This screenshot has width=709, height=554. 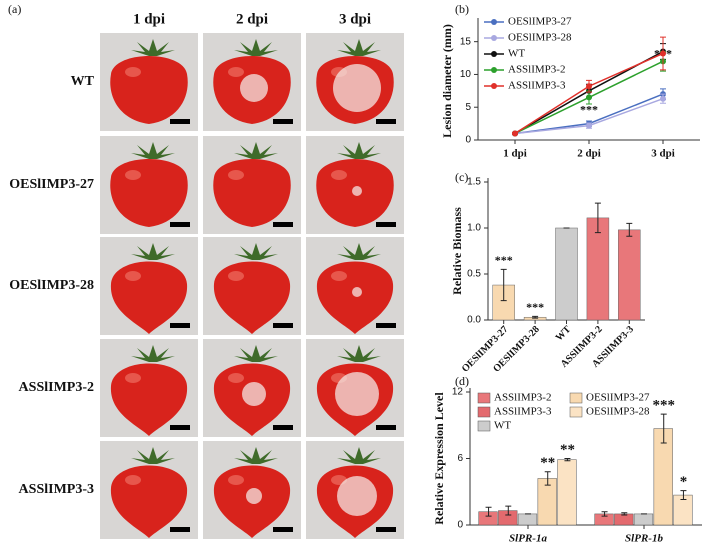 What do you see at coordinates (540, 22) in the screenshot?
I see `legend-label: OESlIMP3-27` at bounding box center [540, 22].